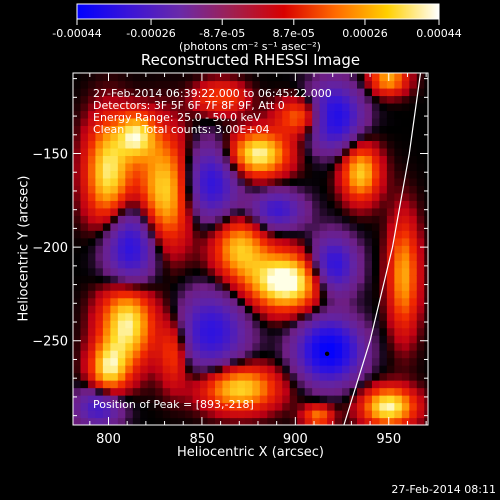  Describe the element at coordinates (212, 93) in the screenshot. I see `annotation-time-range: 27-Feb-2014 06:39:22.000 to 06:45:22.000` at that location.